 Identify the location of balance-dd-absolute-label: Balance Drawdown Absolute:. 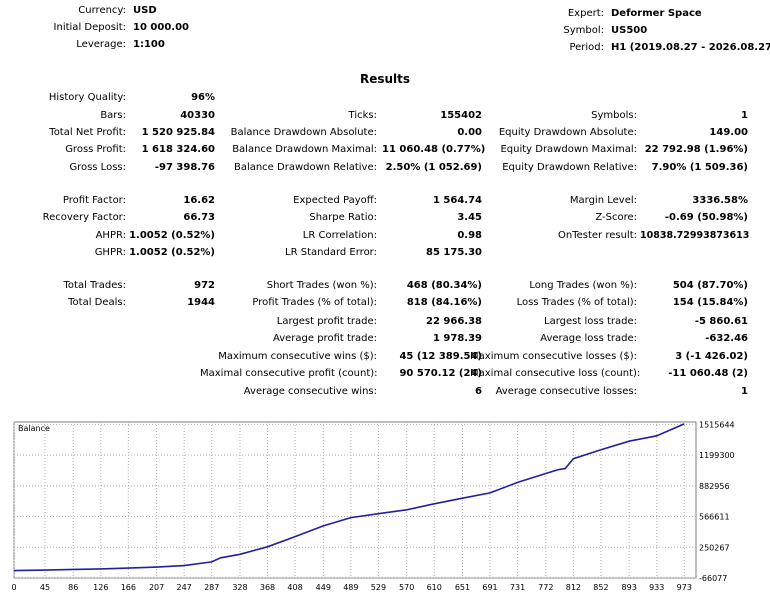
(303, 132).